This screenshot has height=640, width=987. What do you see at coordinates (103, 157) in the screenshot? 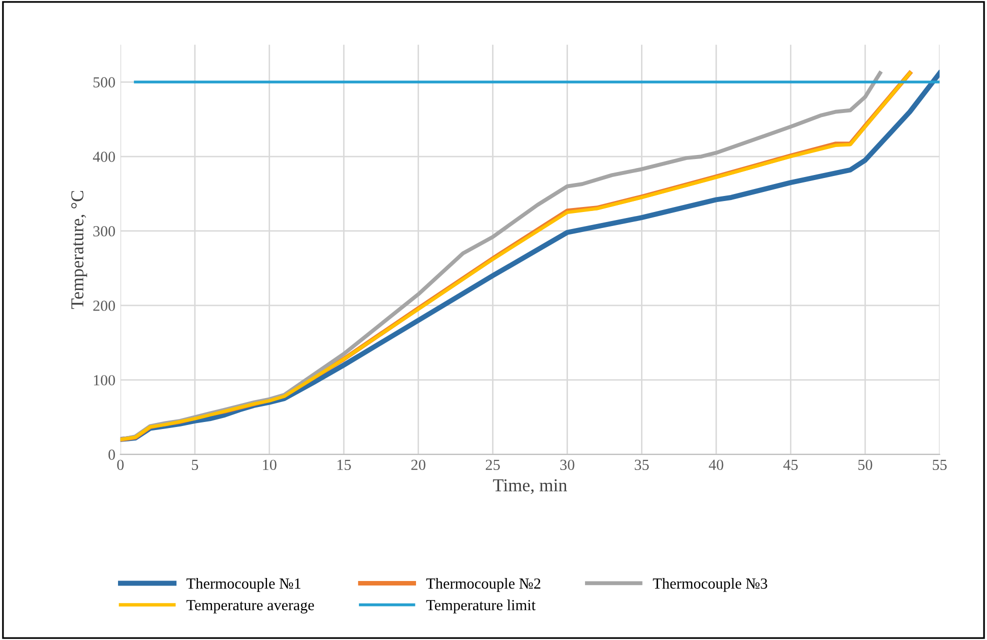
I see `y-tick-label: 400` at bounding box center [103, 157].